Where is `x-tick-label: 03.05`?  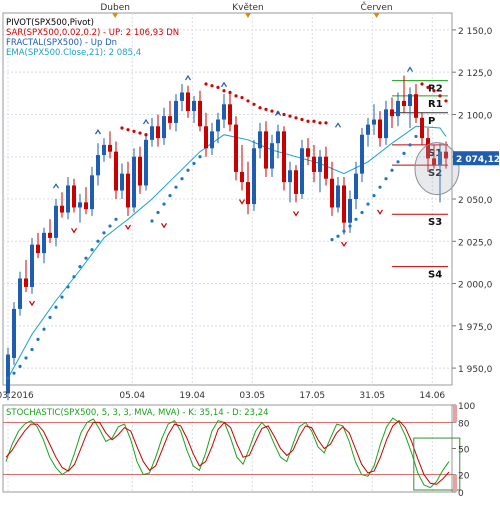 x-tick-label: 03.05 is located at coordinates (252, 396).